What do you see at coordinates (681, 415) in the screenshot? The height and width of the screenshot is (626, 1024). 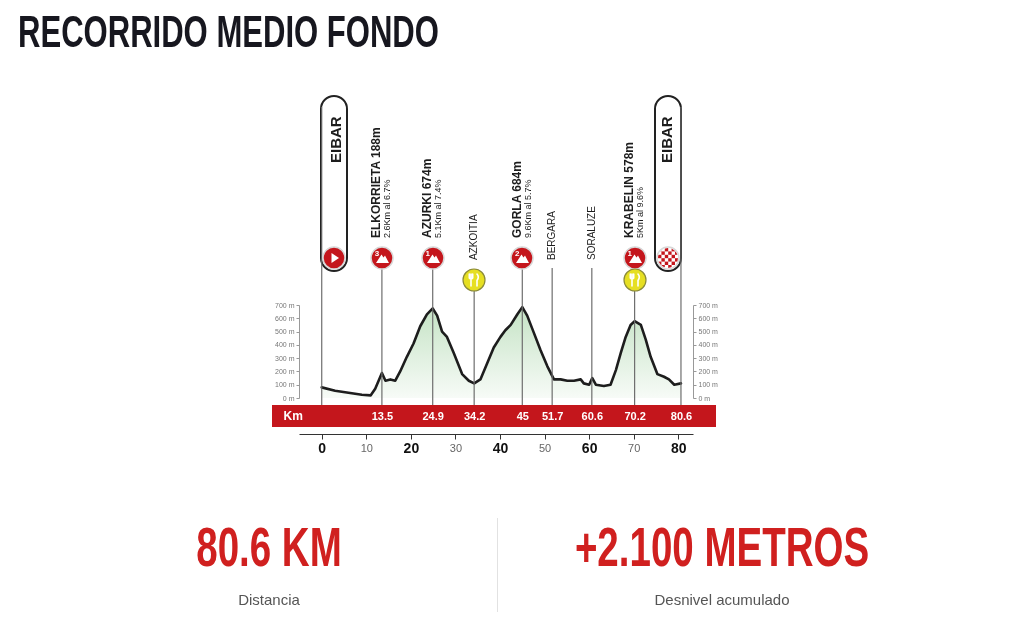 I see `x2-tick-label: 80.6` at bounding box center [681, 415].